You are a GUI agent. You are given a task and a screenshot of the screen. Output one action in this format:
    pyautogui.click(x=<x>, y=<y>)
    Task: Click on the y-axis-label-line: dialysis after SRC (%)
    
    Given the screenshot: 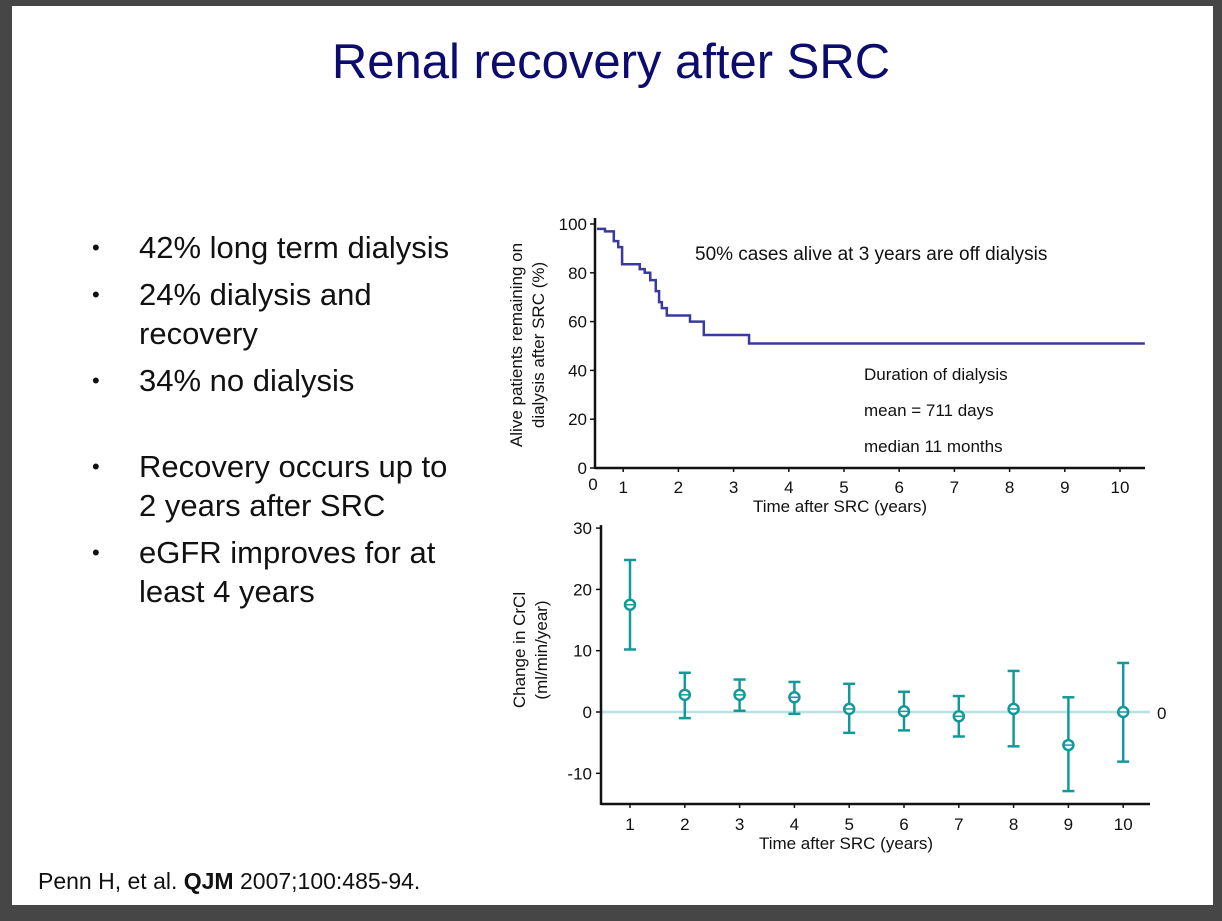 What is the action you would take?
    pyautogui.click(x=538, y=345)
    